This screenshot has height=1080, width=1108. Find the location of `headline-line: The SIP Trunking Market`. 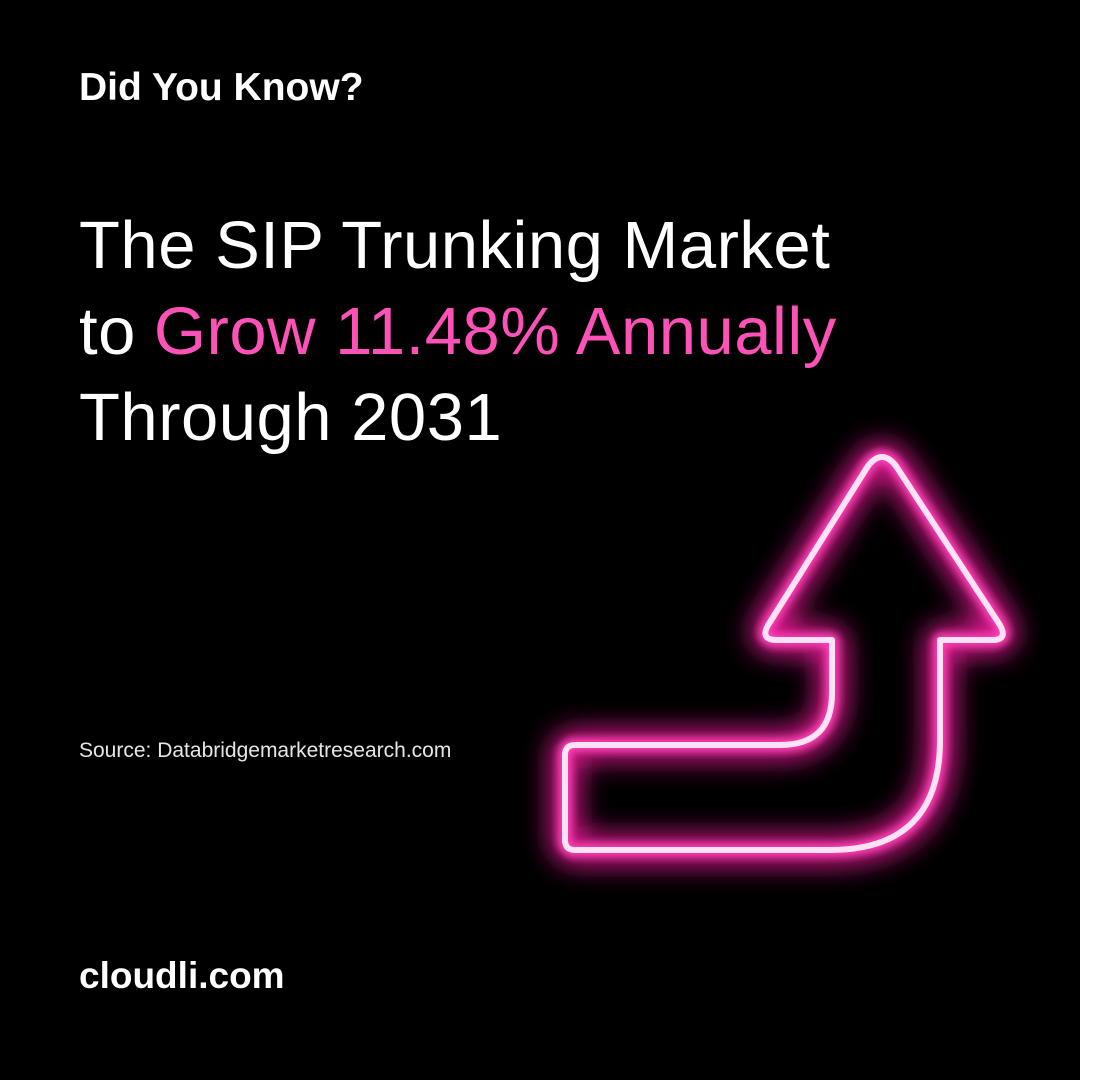

headline-line: The SIP Trunking Market is located at coordinates (455, 245).